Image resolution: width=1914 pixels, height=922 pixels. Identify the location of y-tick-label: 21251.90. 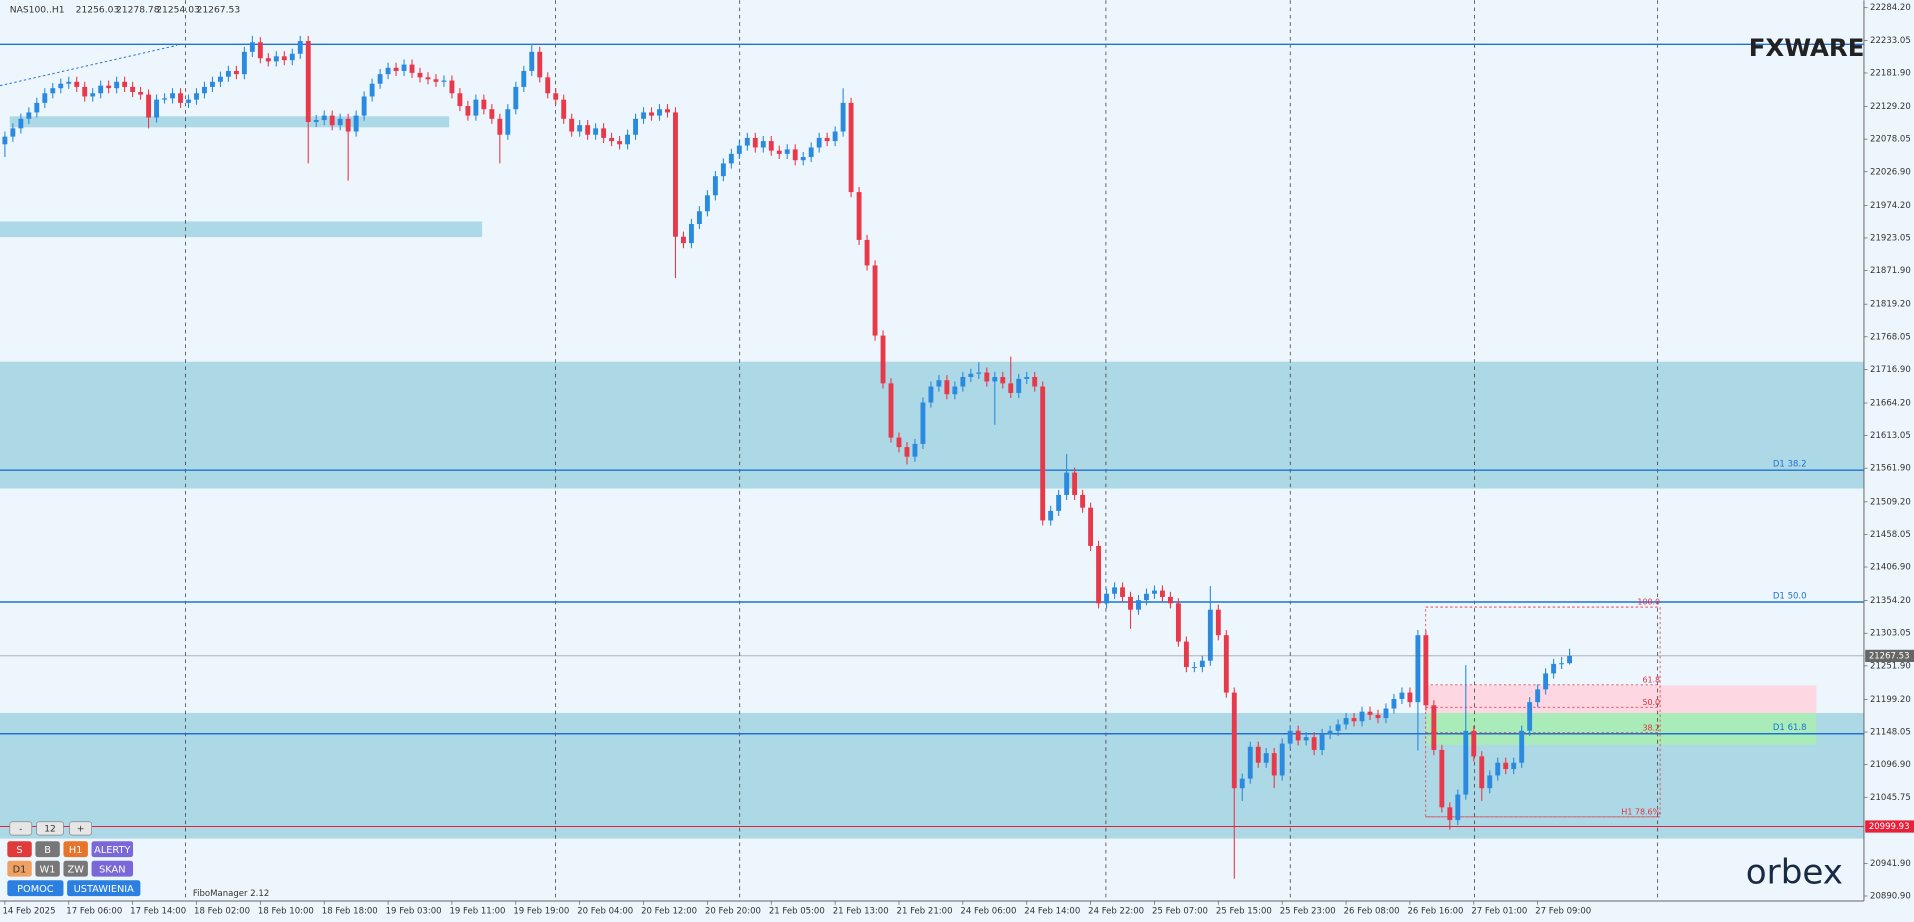
(1890, 666).